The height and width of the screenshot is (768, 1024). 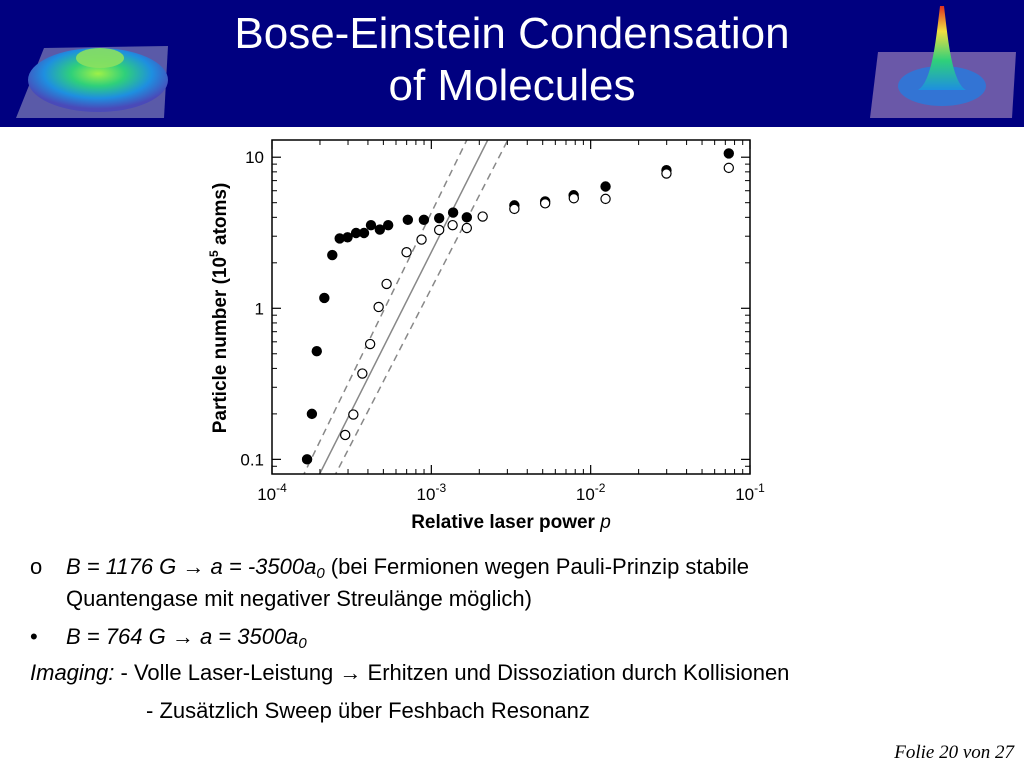 What do you see at coordinates (259, 308) in the screenshot?
I see `y-tick-label: 1` at bounding box center [259, 308].